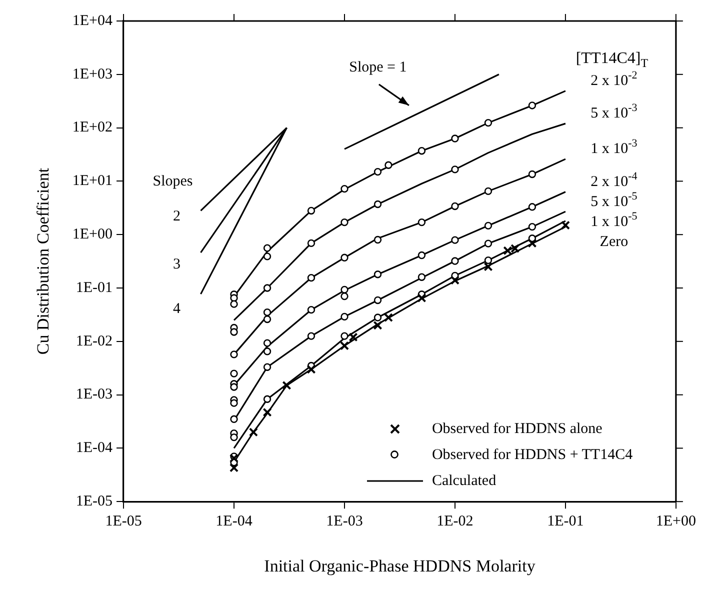  I want to click on x-tick-label: 1E+00, so click(676, 522).